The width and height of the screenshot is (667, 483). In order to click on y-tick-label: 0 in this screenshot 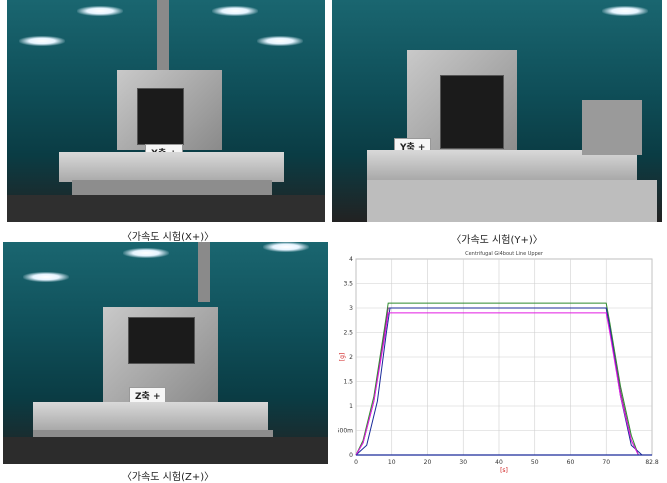, I will do `click(351, 455)`.